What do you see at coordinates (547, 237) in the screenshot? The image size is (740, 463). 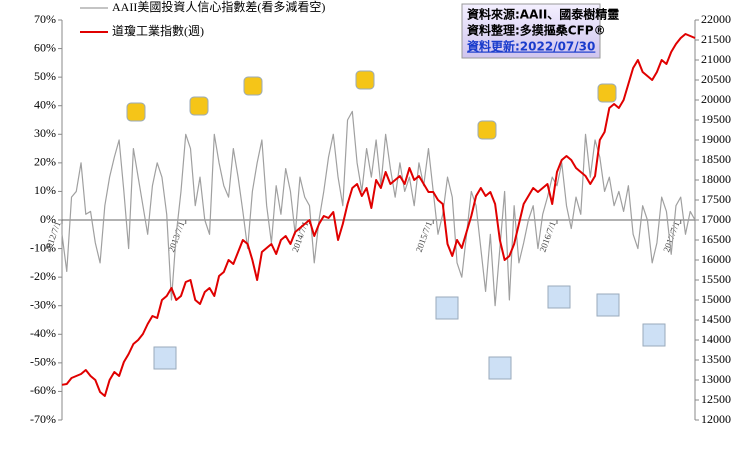 I see `x-tick-label: 2016/7/1` at bounding box center [547, 237].